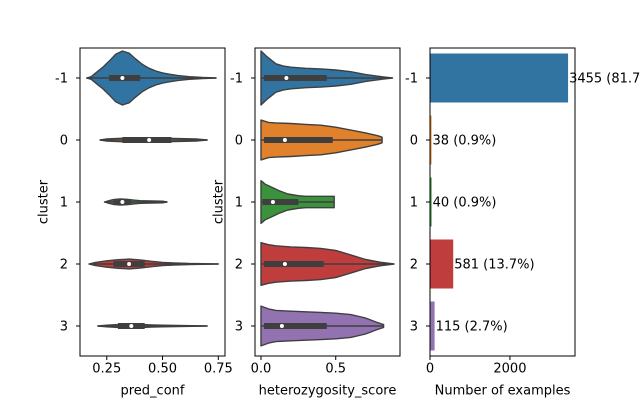 The width and height of the screenshot is (640, 400). I want to click on bar--1, so click(499, 78).